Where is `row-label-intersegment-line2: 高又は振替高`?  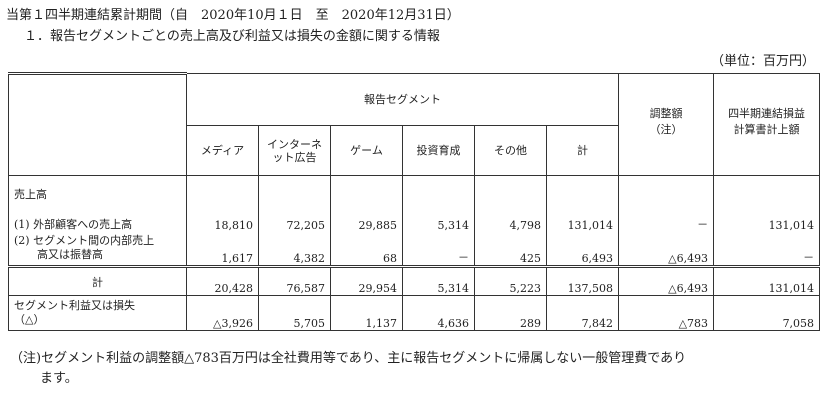 row-label-intersegment-line2: 高又は振替高 is located at coordinates (70, 254).